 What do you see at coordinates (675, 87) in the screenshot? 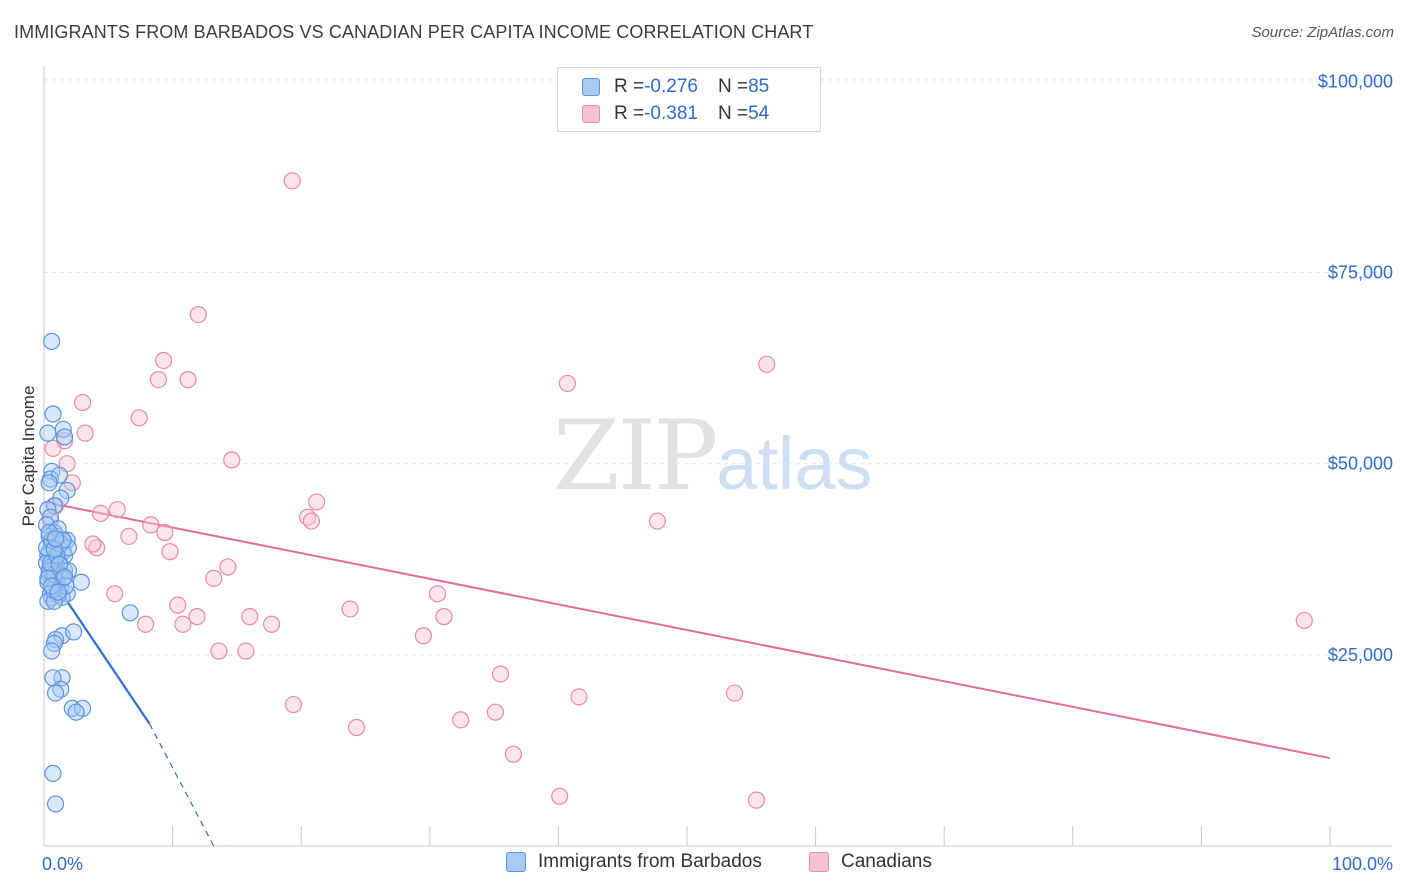
I see `legend-row-barbados: R = -0.276 N = 85` at bounding box center [675, 87].